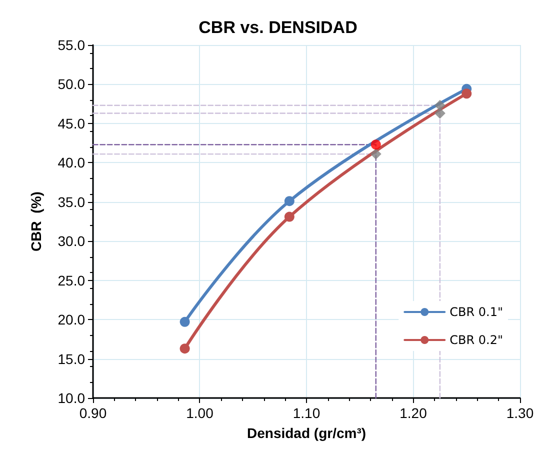  Describe the element at coordinates (477, 340) in the screenshot. I see `legend-label: CBR 0.2"` at that location.